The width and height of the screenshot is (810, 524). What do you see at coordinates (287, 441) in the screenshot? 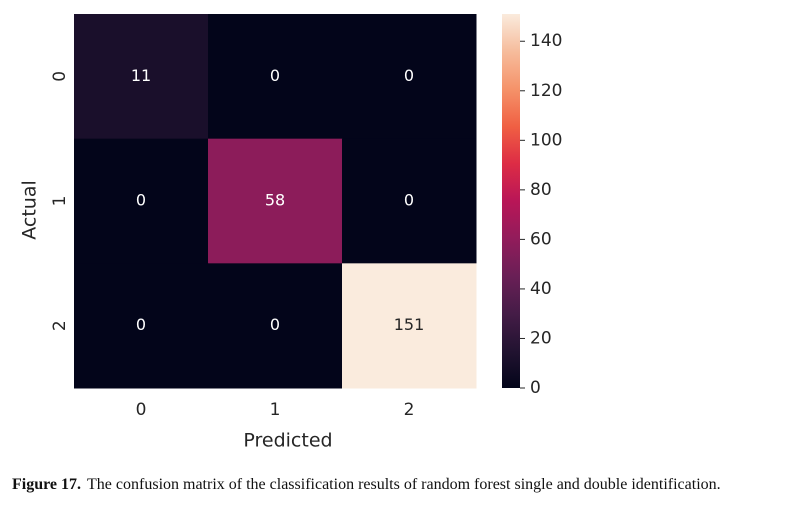
I see `x-axis-label: Predicted` at bounding box center [287, 441].